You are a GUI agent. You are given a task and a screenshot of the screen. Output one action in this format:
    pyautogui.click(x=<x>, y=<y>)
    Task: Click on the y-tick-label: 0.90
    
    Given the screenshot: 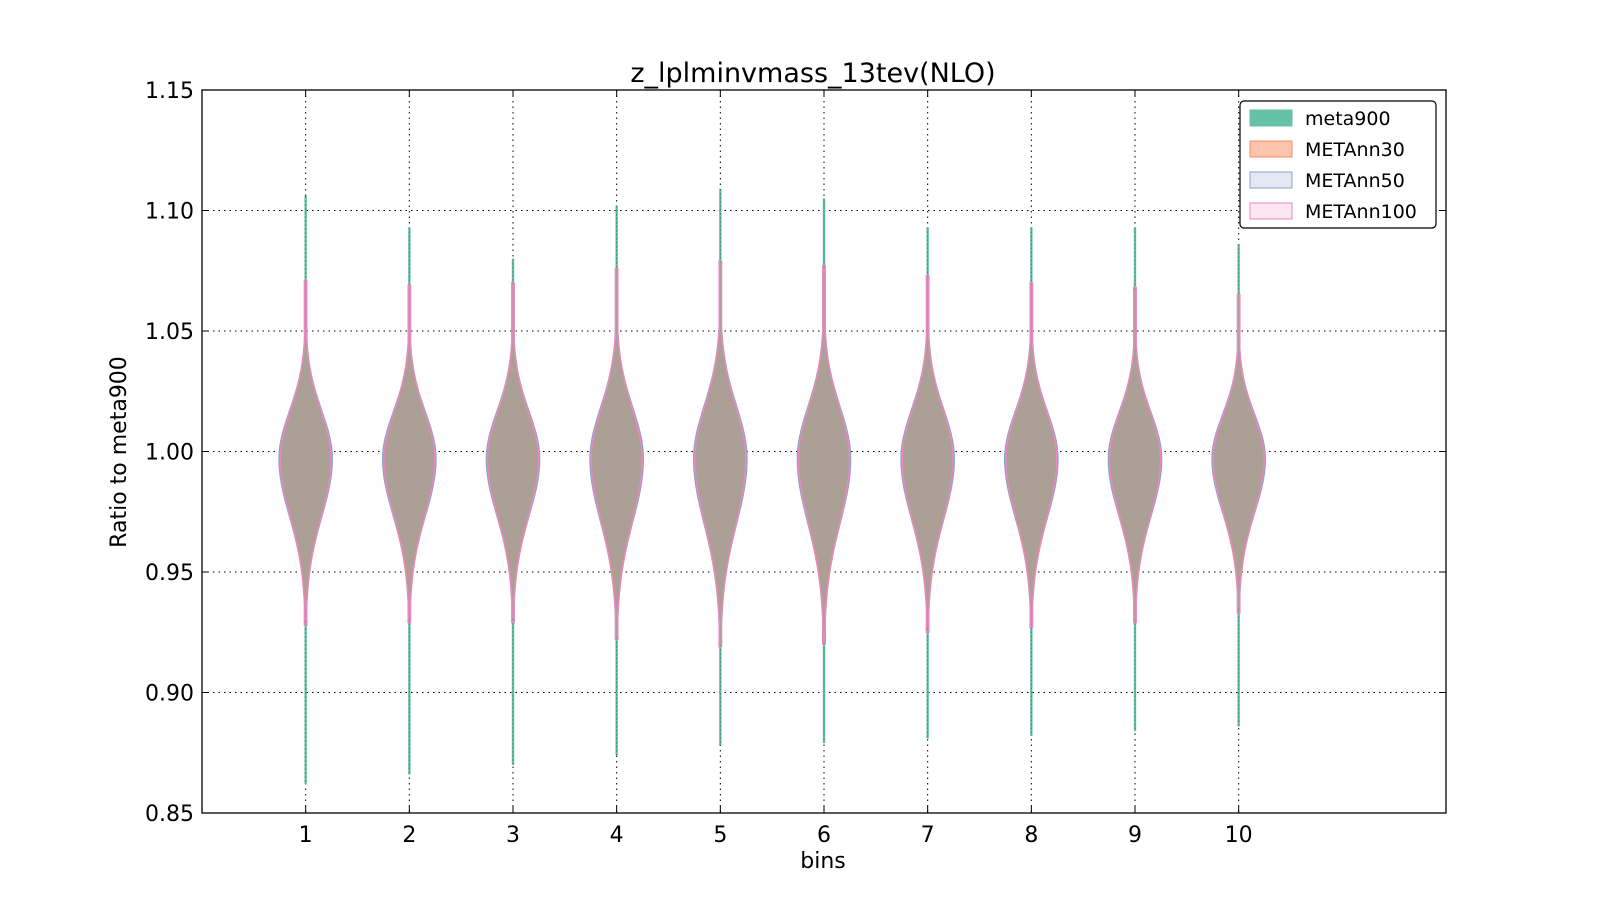 What is the action you would take?
    pyautogui.click(x=169, y=694)
    